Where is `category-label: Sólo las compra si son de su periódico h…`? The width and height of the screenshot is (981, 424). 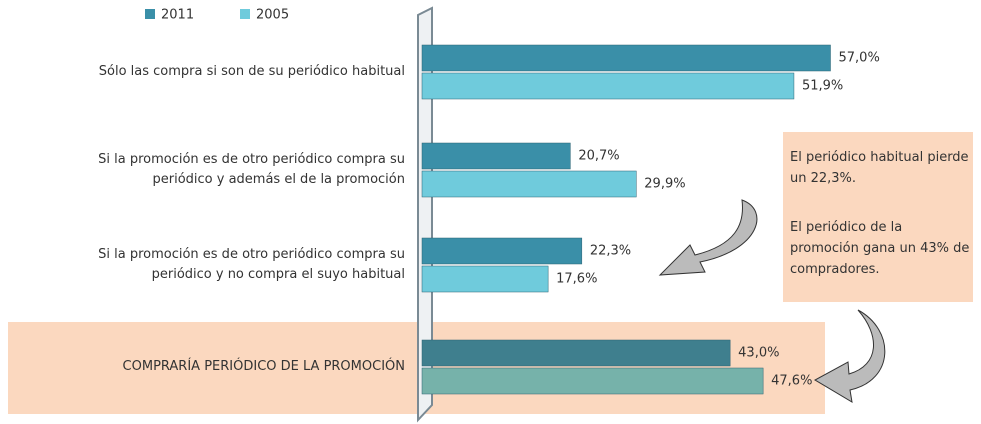 category-label: Sólo las compra si son de su periódico h… is located at coordinates (251, 71).